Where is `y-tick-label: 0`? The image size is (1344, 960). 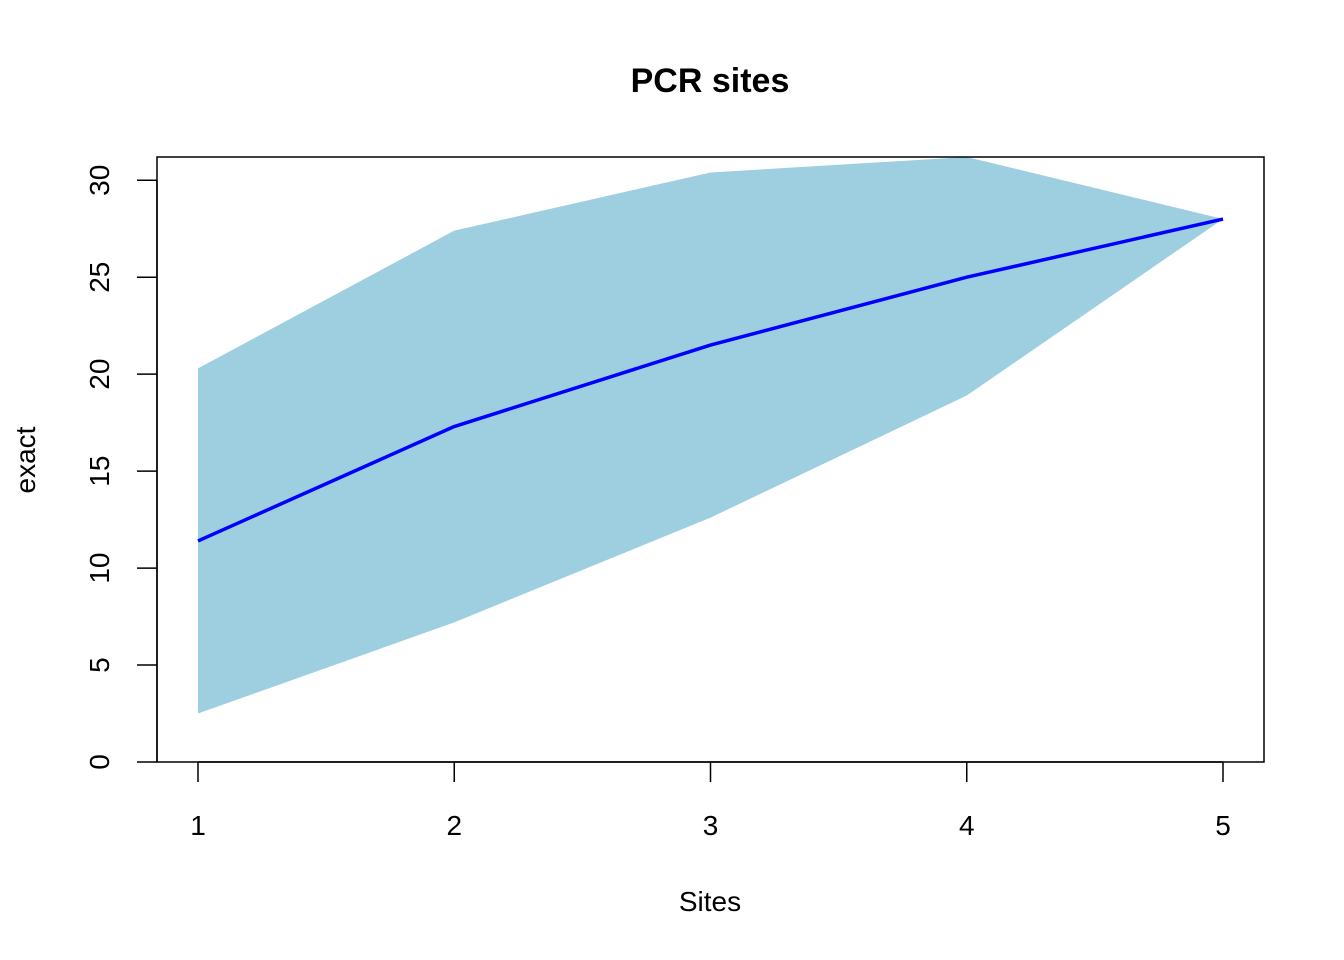 y-tick-label: 0 is located at coordinates (99, 762).